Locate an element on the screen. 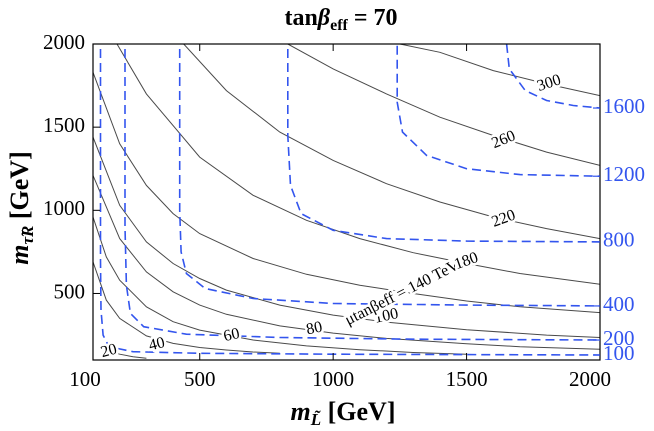 The image size is (654, 431). x-tick-label-2000: 2000 is located at coordinates (590, 379).